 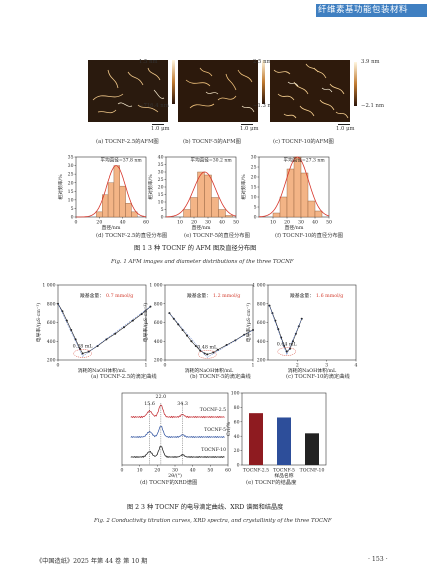 I want to click on afm-colorbar-a, so click(x=173, y=82).